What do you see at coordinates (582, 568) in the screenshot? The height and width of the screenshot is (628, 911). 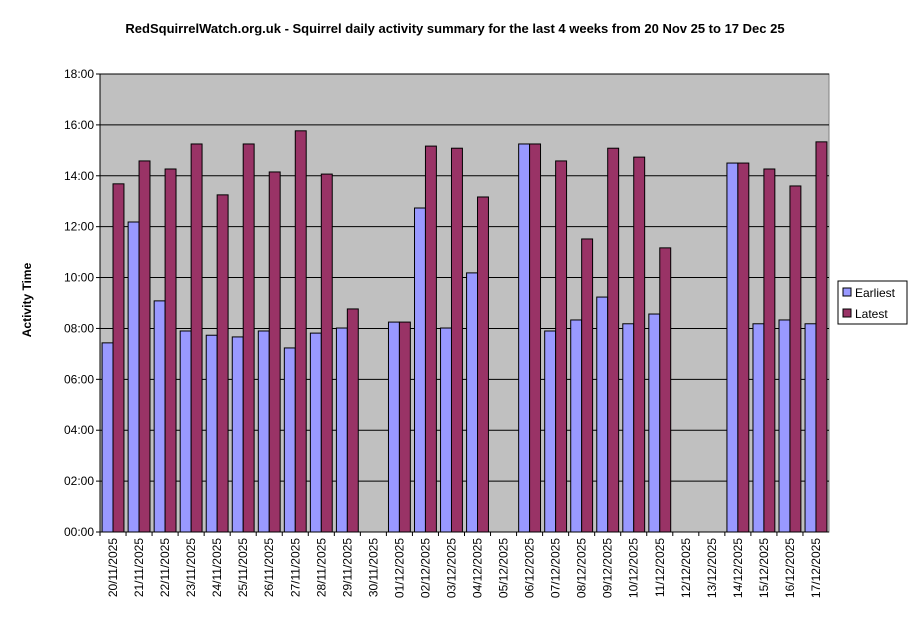 I see `x-tick-label: 08/12/2025` at bounding box center [582, 568].